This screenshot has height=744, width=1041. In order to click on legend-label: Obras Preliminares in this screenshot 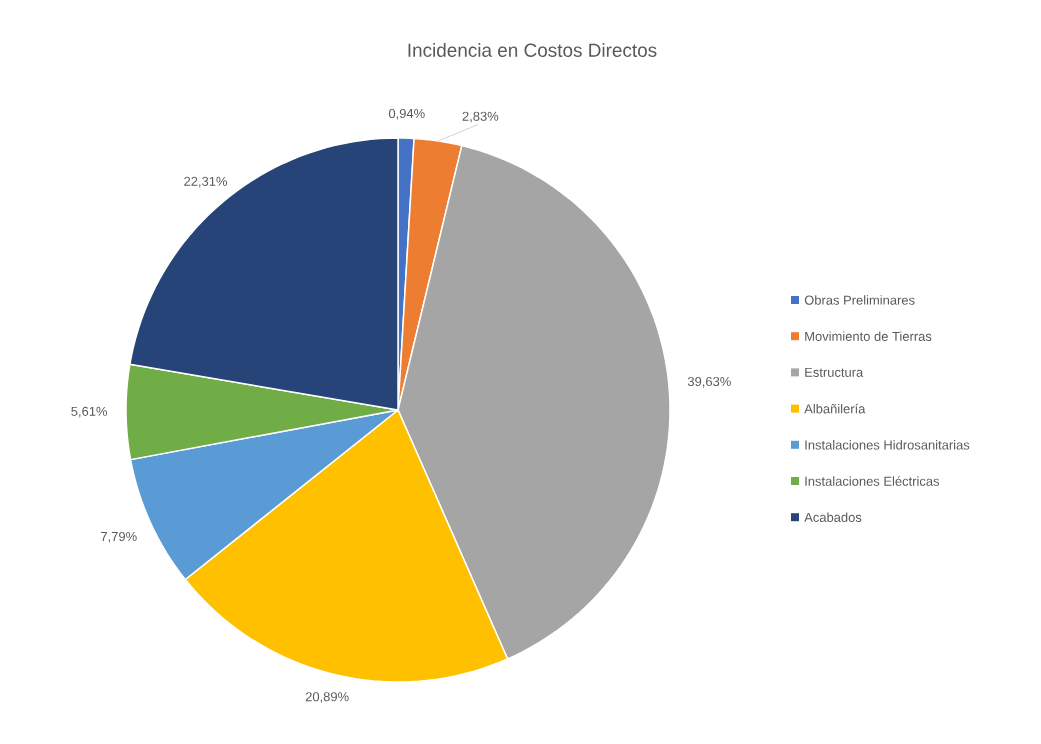, I will do `click(859, 300)`.